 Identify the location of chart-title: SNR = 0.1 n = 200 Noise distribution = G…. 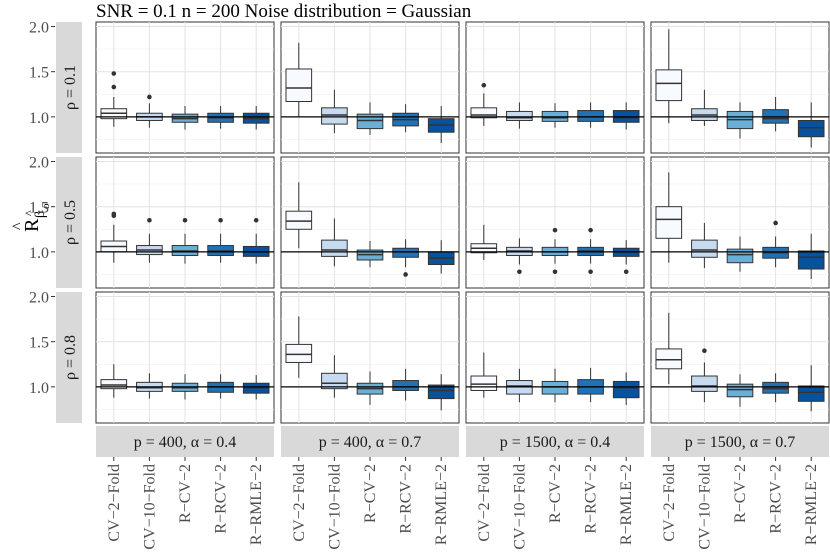
(284, 11).